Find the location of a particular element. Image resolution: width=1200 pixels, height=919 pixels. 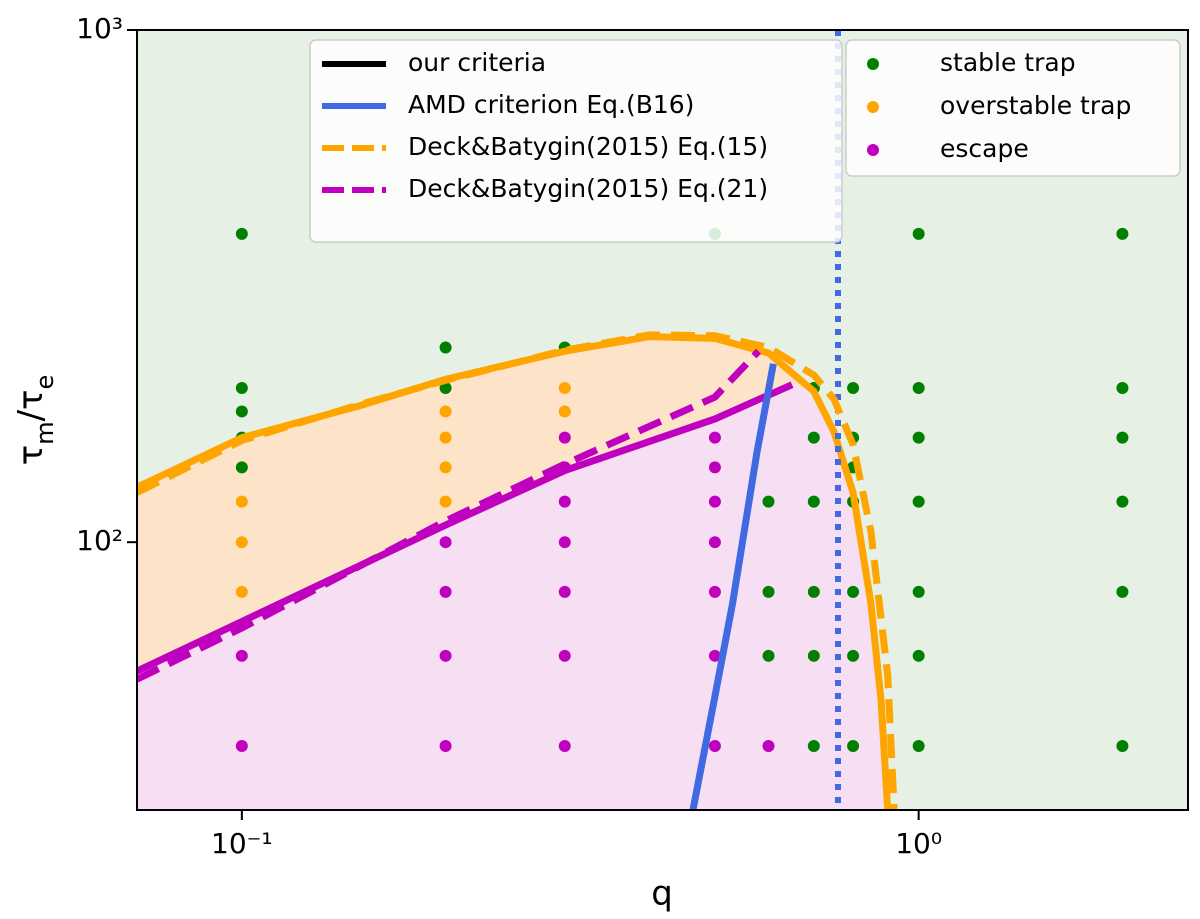

x-tick-label: 10⁰ is located at coordinates (918, 843).